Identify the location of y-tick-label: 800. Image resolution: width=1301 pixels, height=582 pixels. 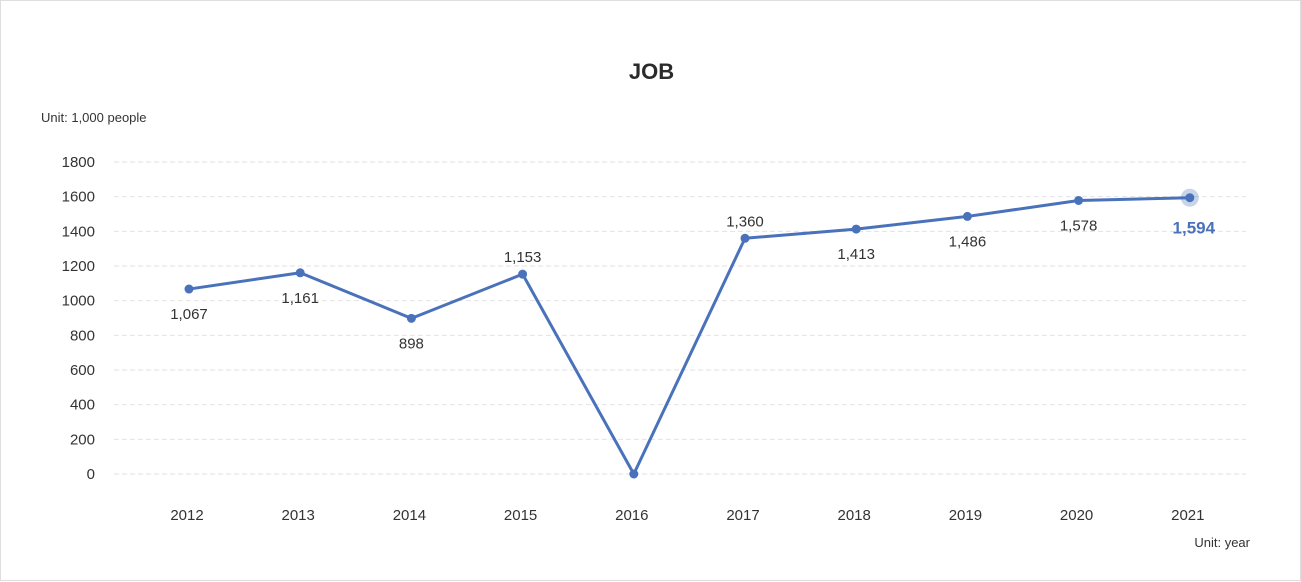
(82, 335).